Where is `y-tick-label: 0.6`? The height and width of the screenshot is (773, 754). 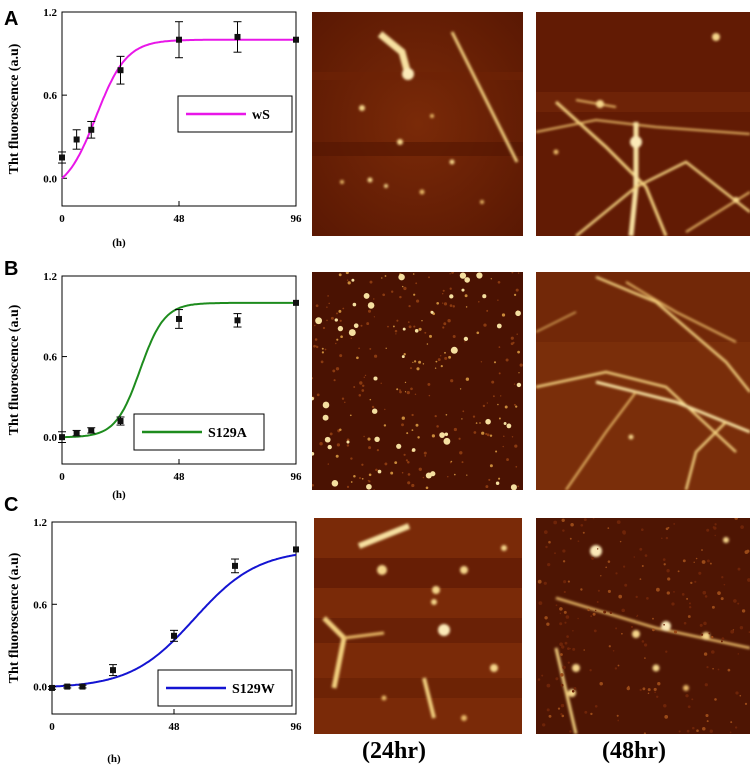 y-tick-label: 0.6 is located at coordinates (50, 358).